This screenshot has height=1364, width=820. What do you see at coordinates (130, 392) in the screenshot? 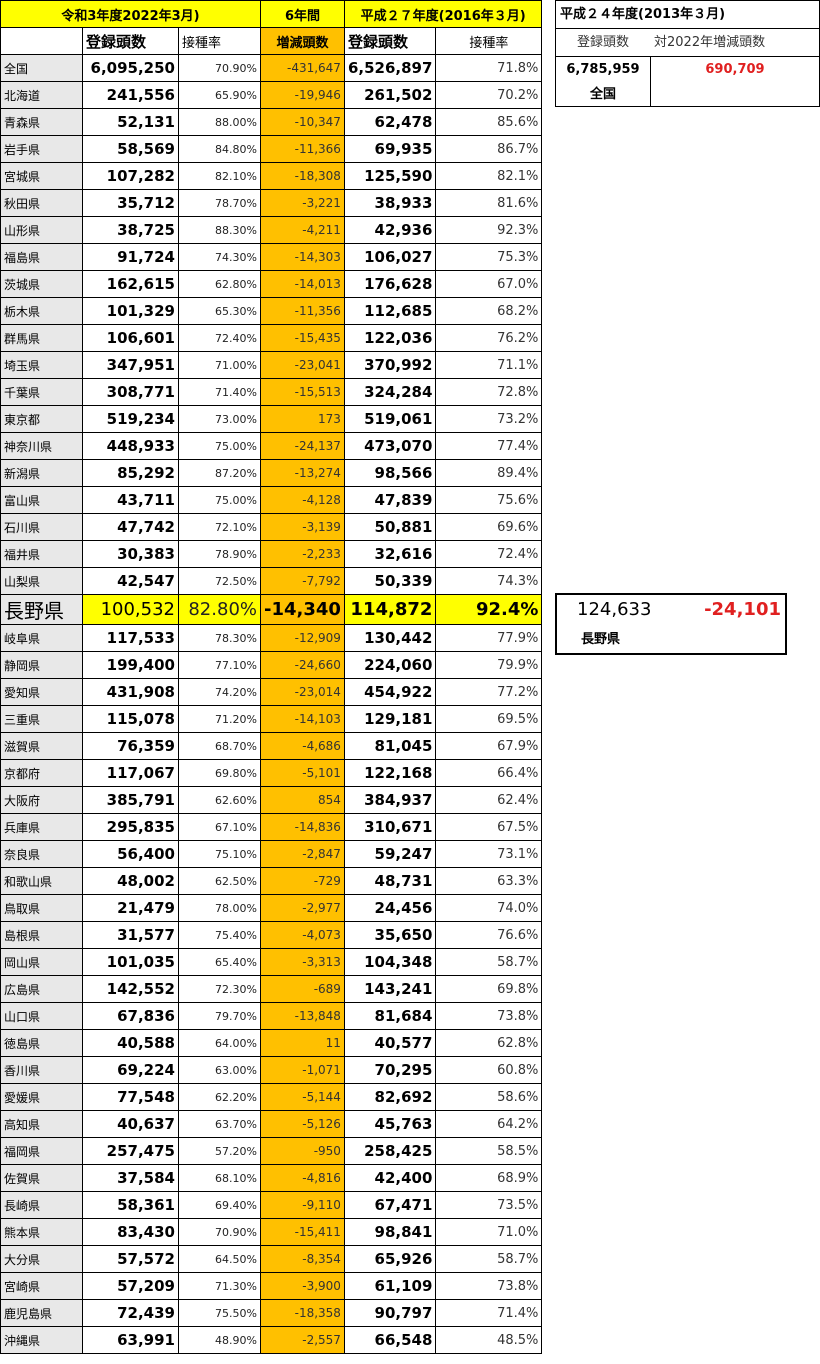
I see `count-2022: 308,771` at bounding box center [130, 392].